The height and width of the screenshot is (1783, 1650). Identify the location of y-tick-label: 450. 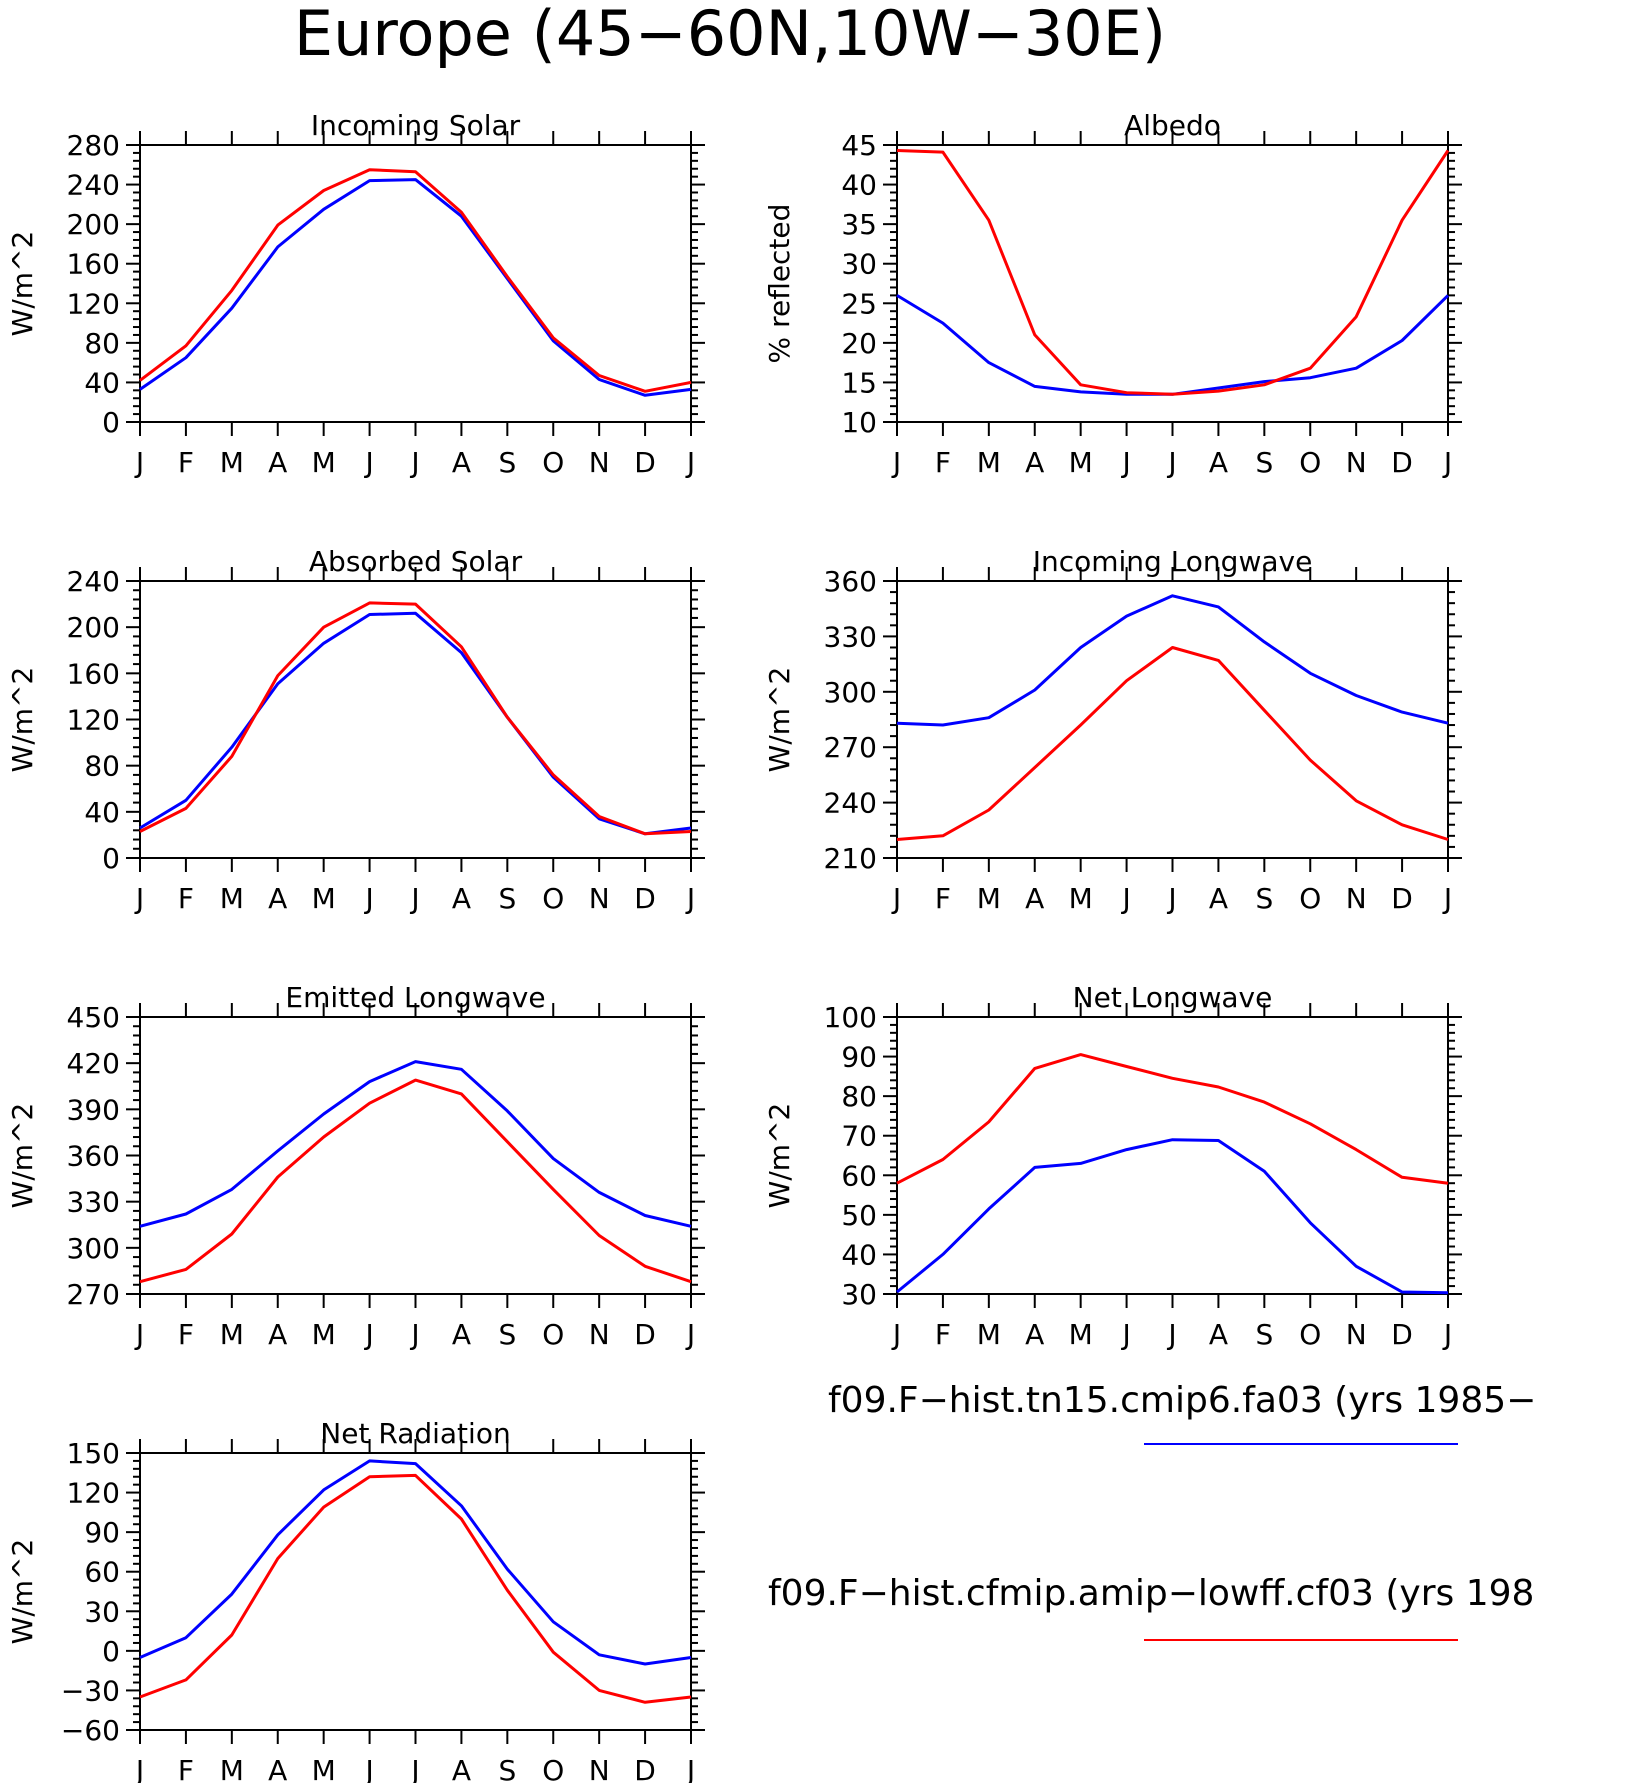
(93, 1017).